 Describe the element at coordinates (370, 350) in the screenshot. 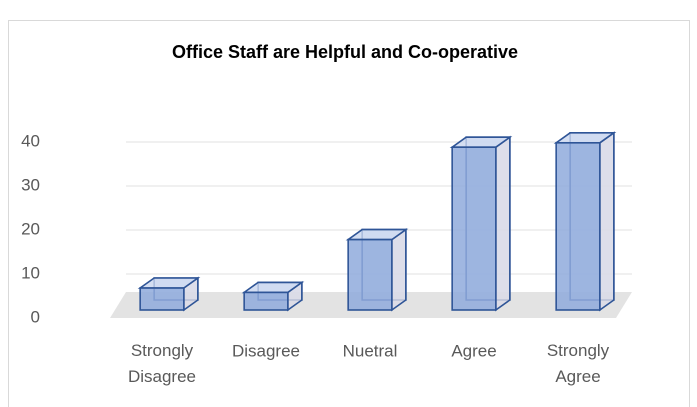

I see `x-tick-label: Nuetral` at that location.